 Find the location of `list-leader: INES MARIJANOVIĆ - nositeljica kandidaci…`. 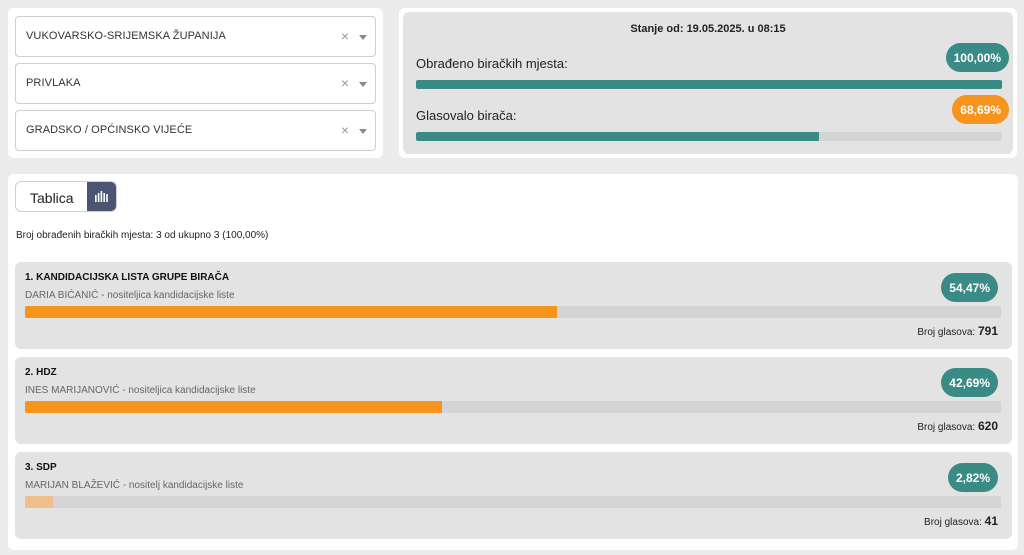

list-leader: INES MARIJANOVIĆ - nositeljica kandidaci… is located at coordinates (140, 390).